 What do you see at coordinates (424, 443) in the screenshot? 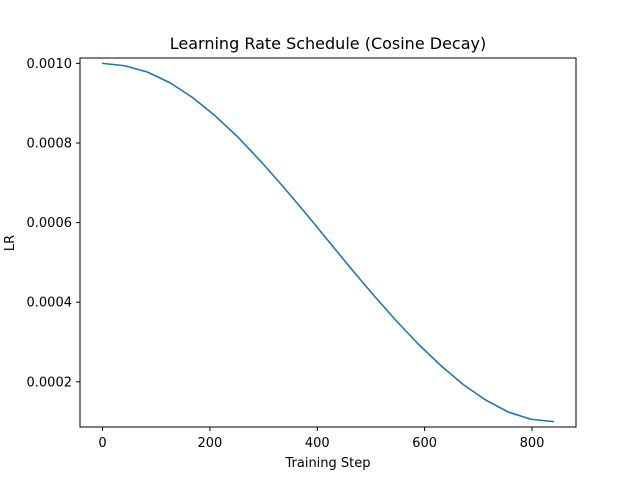
I see `x-tick-label-3: 600` at bounding box center [424, 443].